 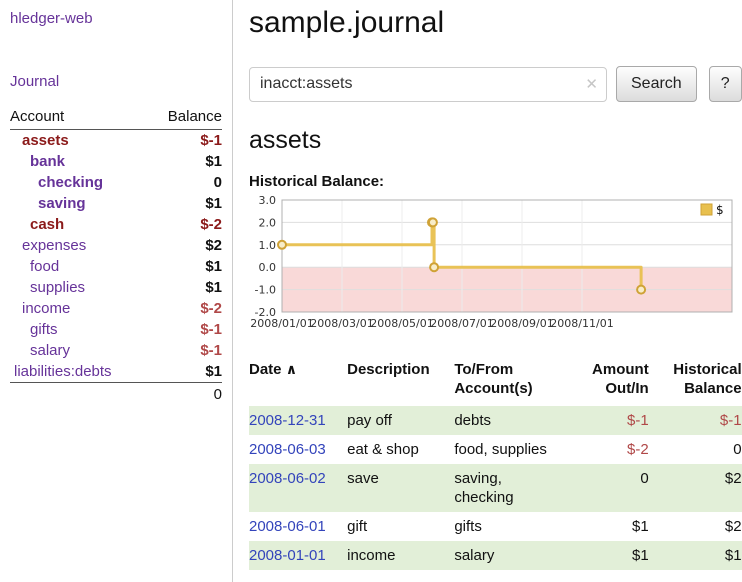 I want to click on svg-text: -1.0, so click(x=265, y=290).